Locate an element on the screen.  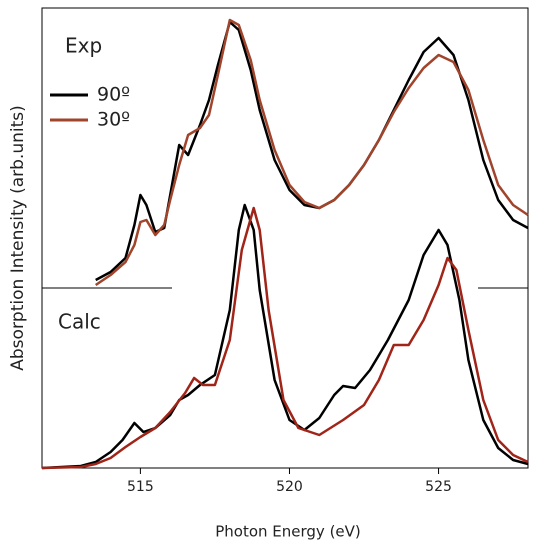
x-tick-label: 520 is located at coordinates (289, 487).